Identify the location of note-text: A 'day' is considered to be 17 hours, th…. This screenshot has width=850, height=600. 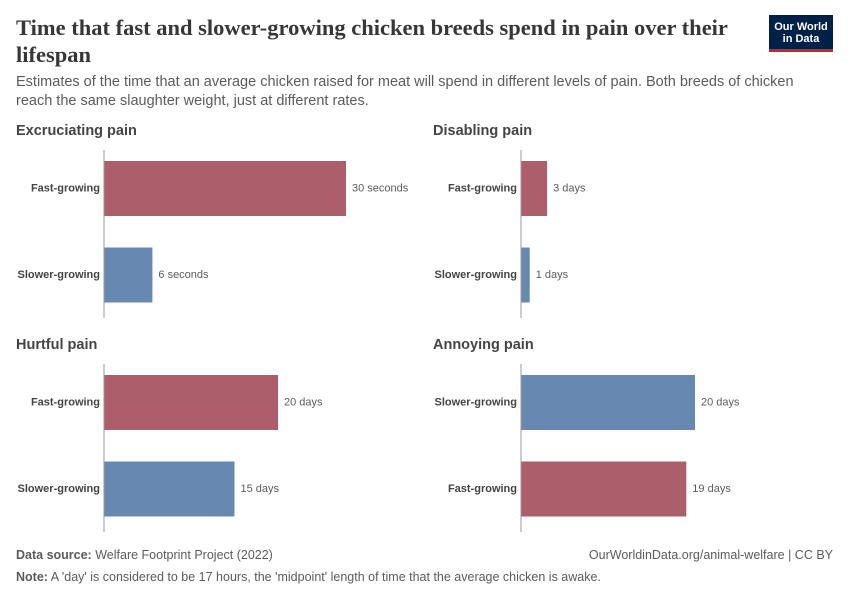
(325, 577).